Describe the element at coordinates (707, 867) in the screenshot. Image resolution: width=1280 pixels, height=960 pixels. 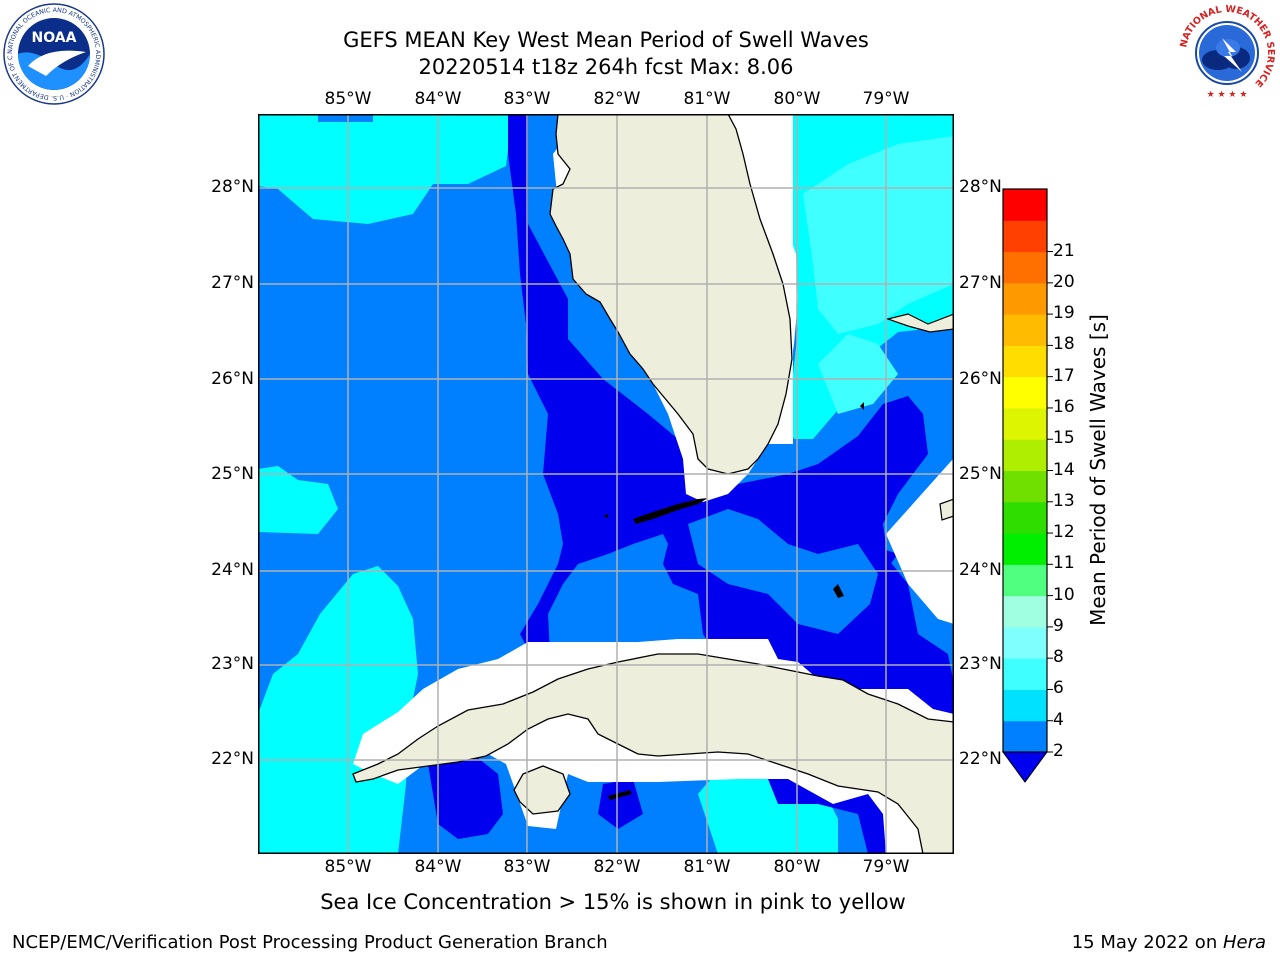
I see `lon-label-bottom: 81°W` at that location.